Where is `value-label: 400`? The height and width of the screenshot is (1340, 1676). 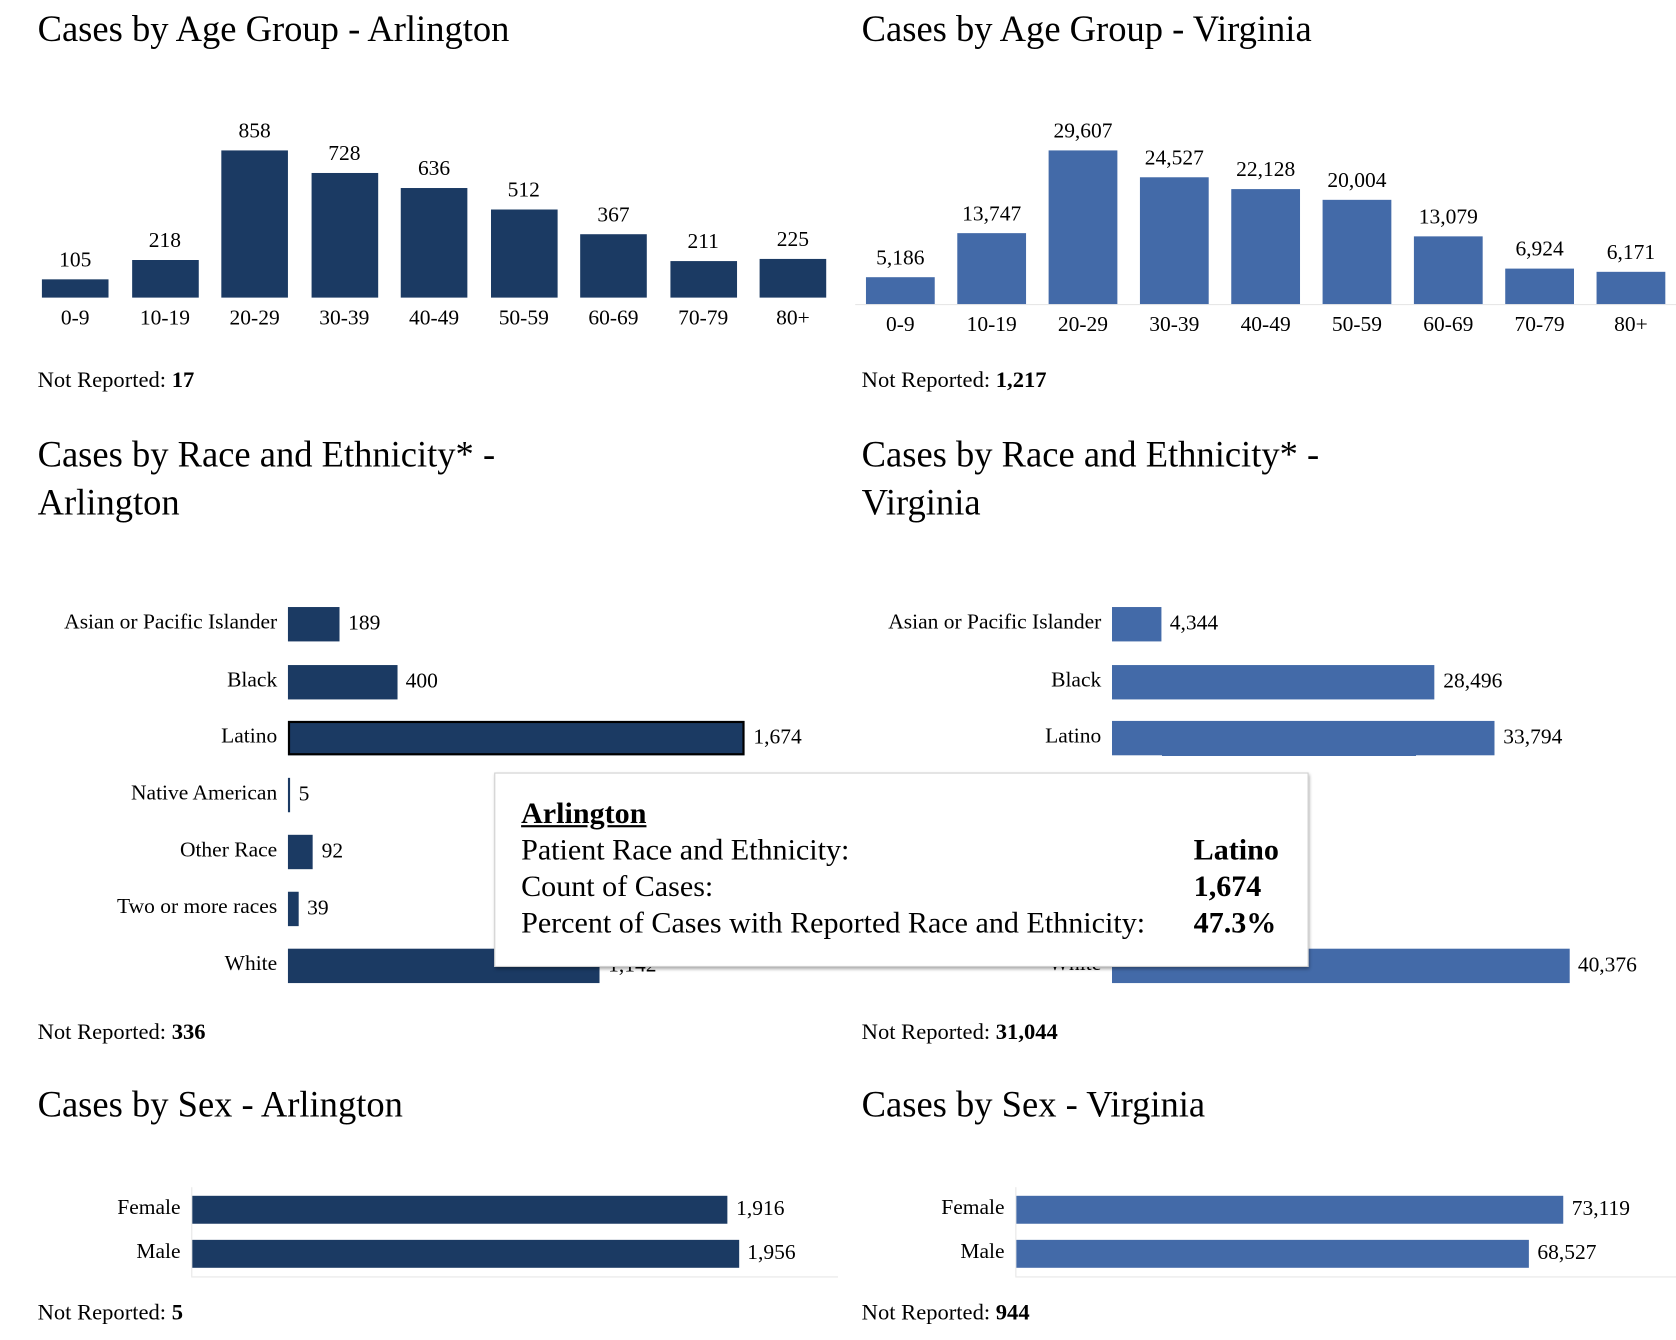 value-label: 400 is located at coordinates (421, 681).